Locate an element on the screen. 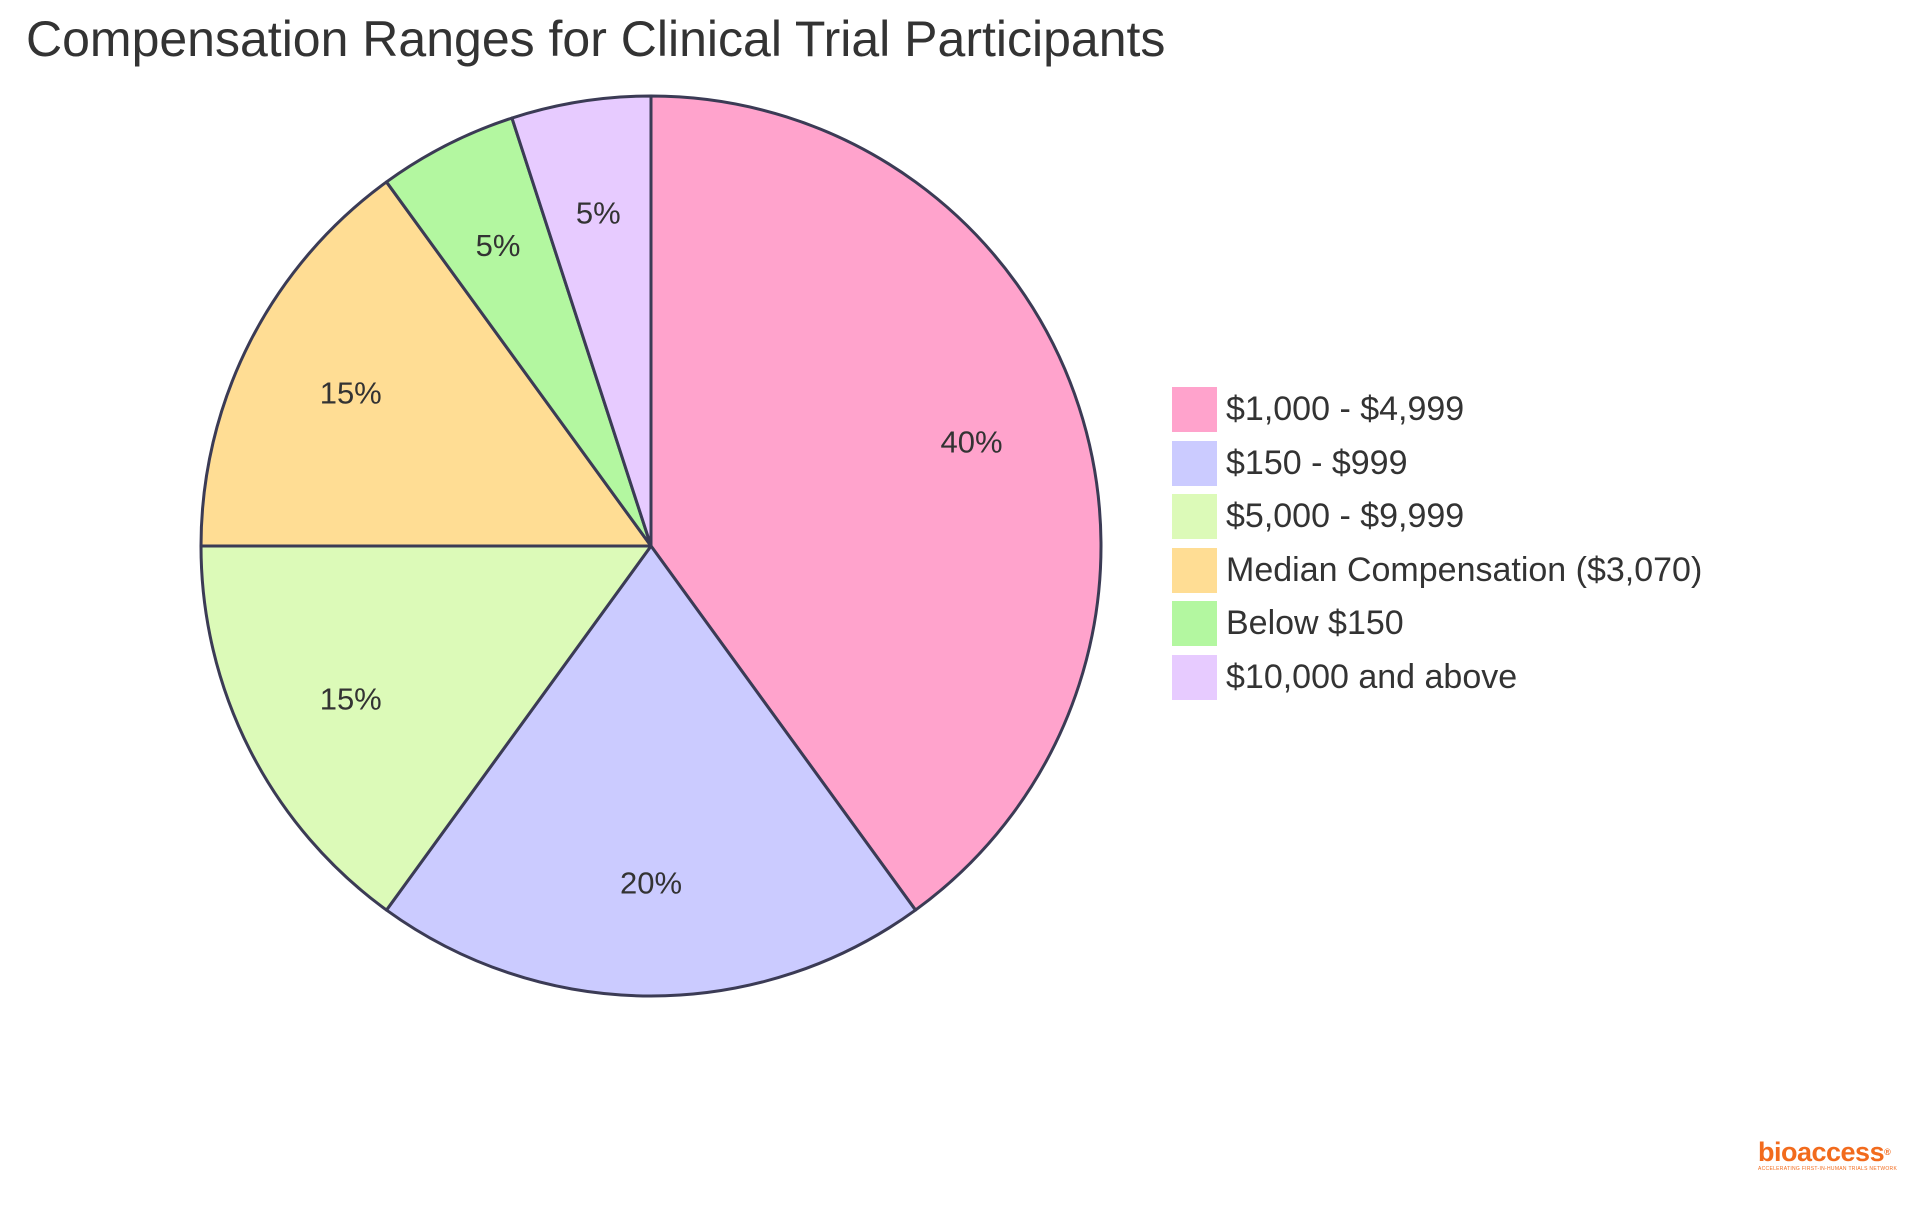 This screenshot has width=1920, height=1215. logo-registered-mark: ® is located at coordinates (1887, 1152).